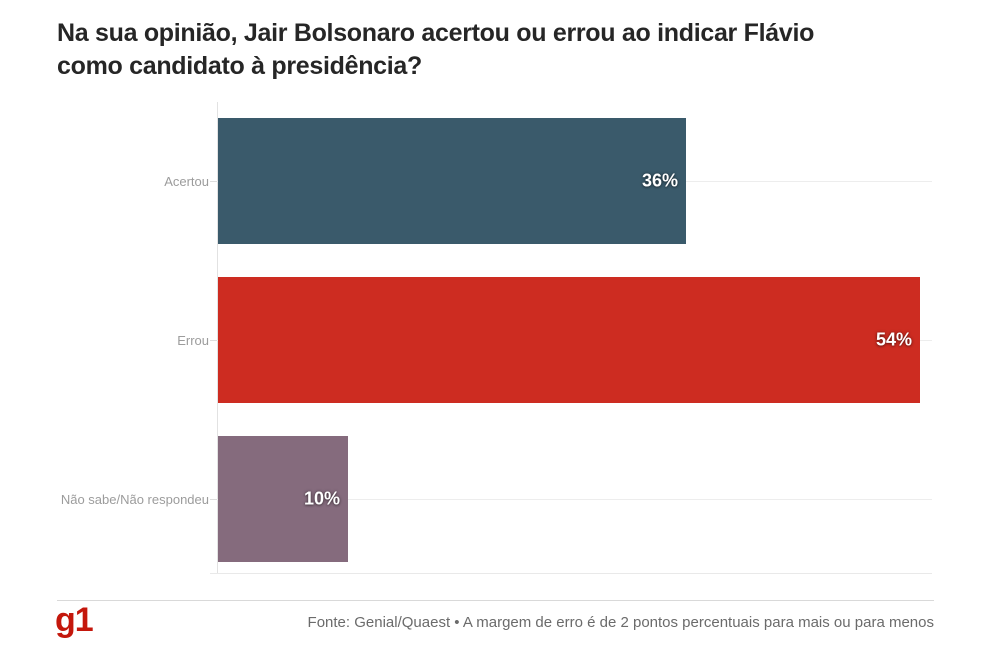  Describe the element at coordinates (571, 573) in the screenshot. I see `x-axis-line` at that location.